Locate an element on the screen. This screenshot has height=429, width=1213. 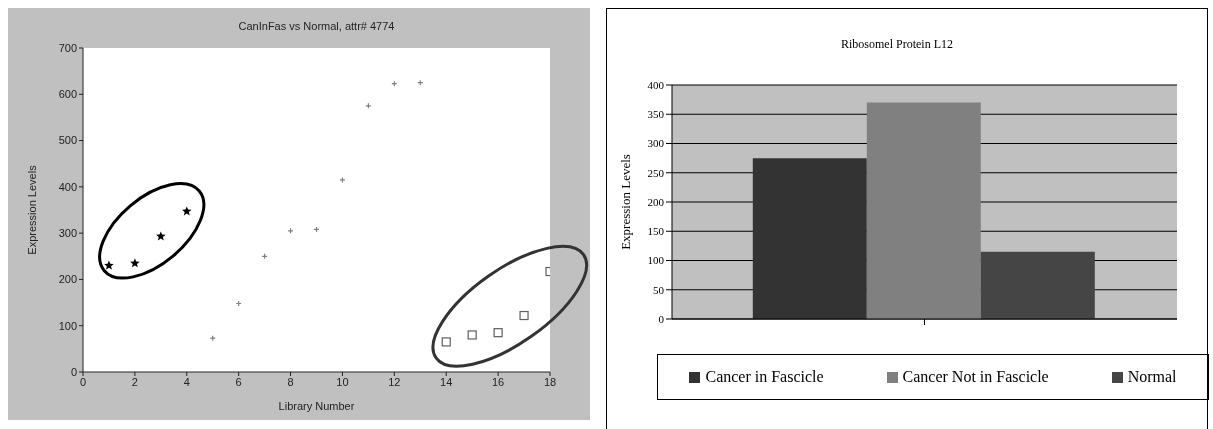
x-tick-label: 0 is located at coordinates (83, 381).